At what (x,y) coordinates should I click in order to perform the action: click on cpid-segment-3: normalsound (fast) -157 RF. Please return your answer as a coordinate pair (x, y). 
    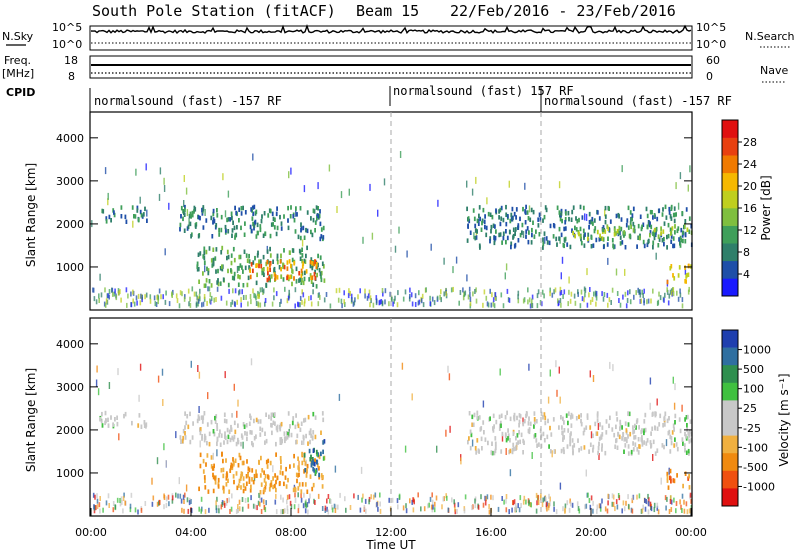
    Looking at the image, I should click on (638, 101).